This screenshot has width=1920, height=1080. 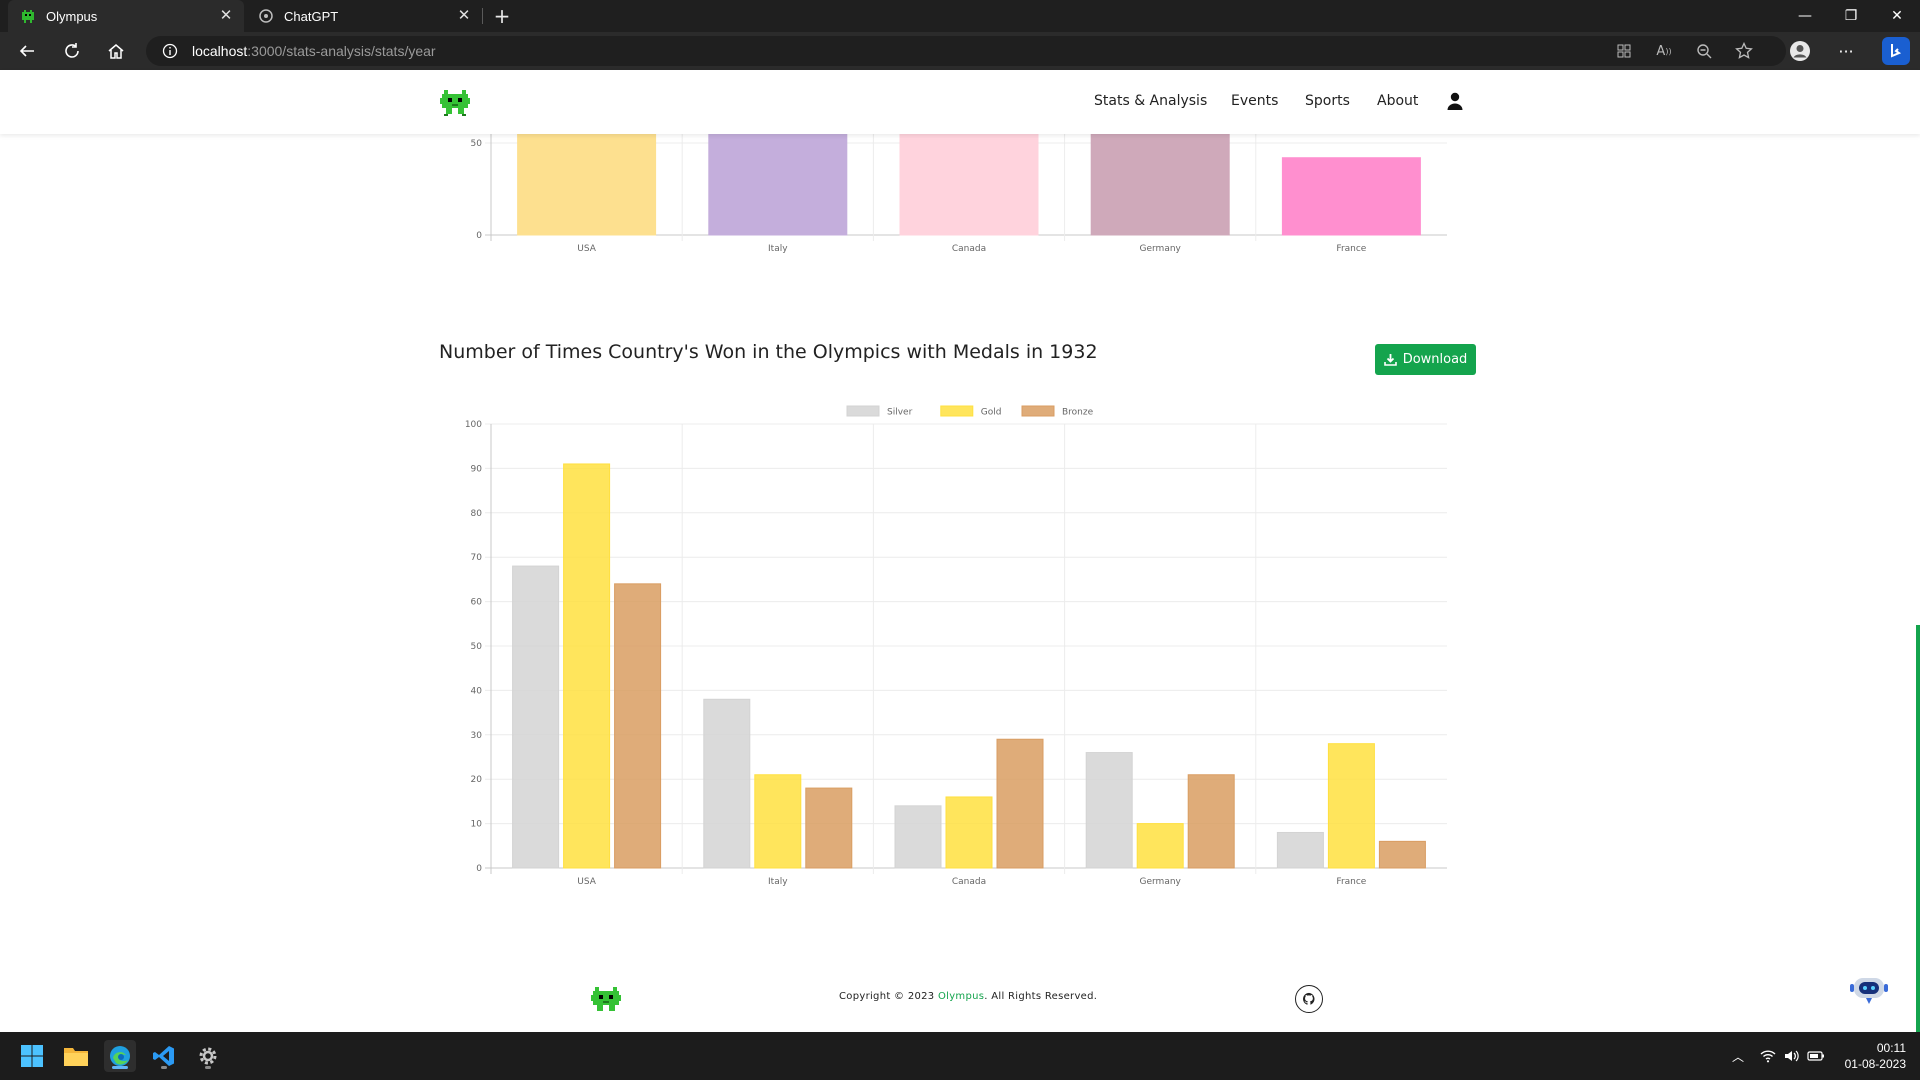 What do you see at coordinates (32, 1056) in the screenshot?
I see `windows-start-icon` at bounding box center [32, 1056].